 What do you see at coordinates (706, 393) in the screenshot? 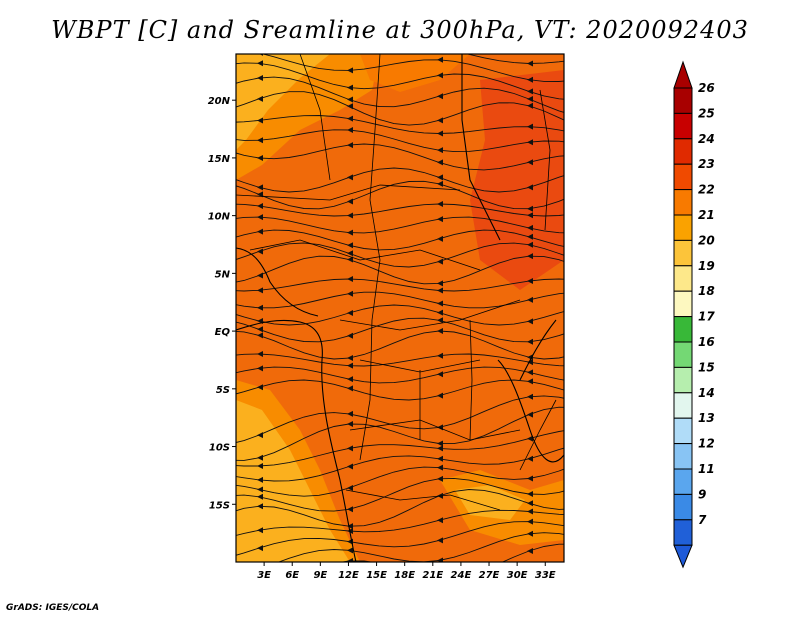
I see `colorbar-label: 14` at bounding box center [706, 393].